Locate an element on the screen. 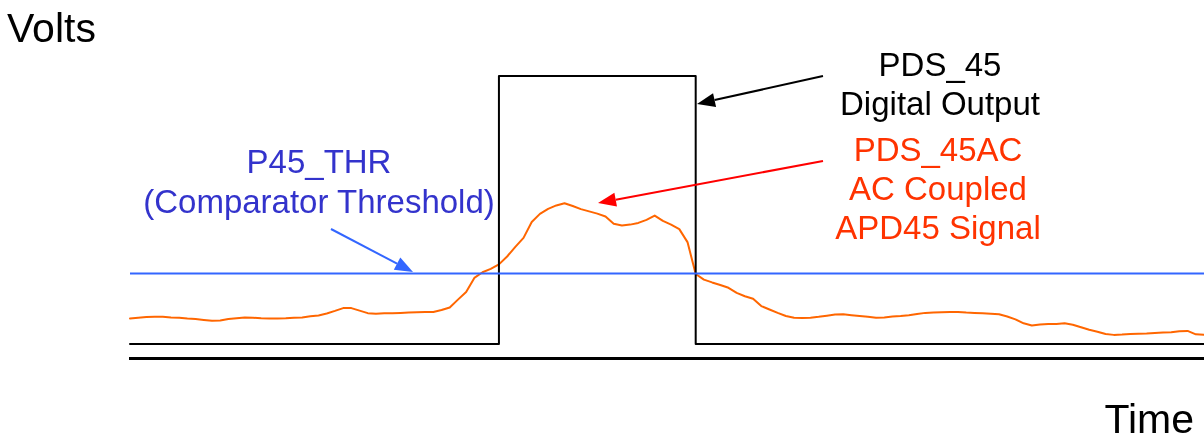 The image size is (1204, 439). ref-line-label: P45_THR (Comparator Threshold) is located at coordinates (319, 181).